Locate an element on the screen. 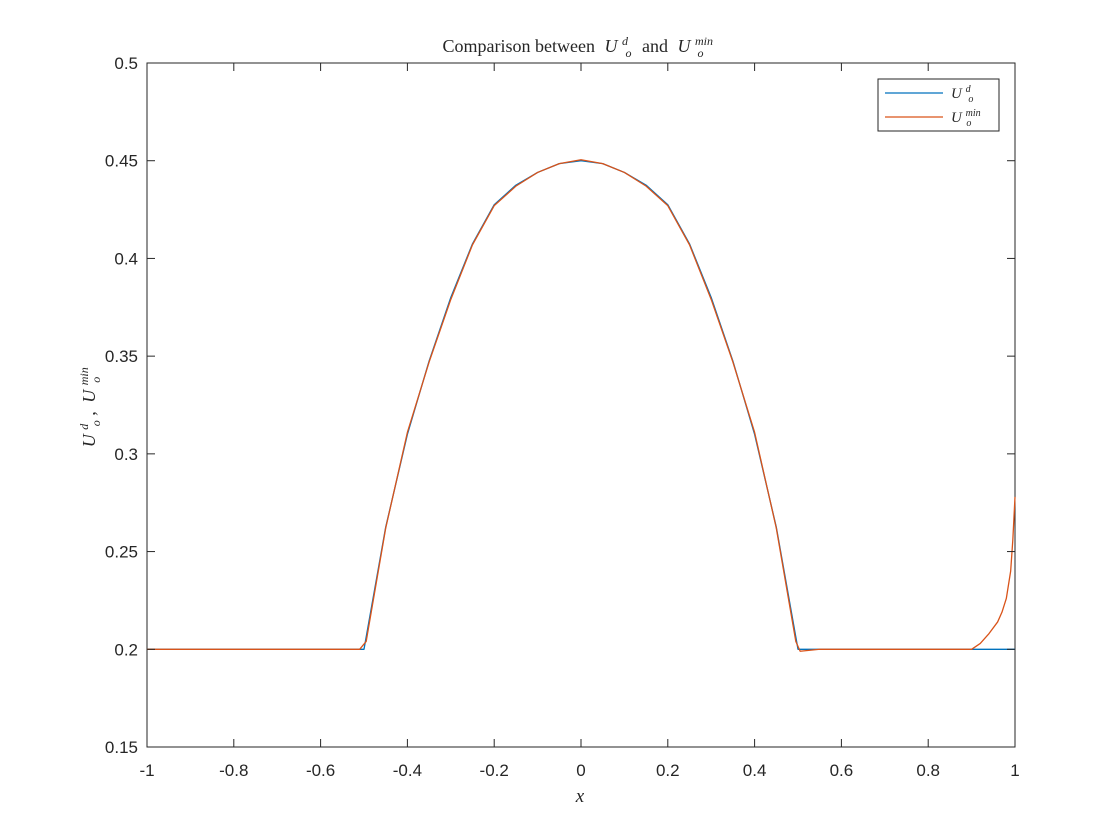 The image size is (1120, 840). x-tick-label: -1 is located at coordinates (146, 770).